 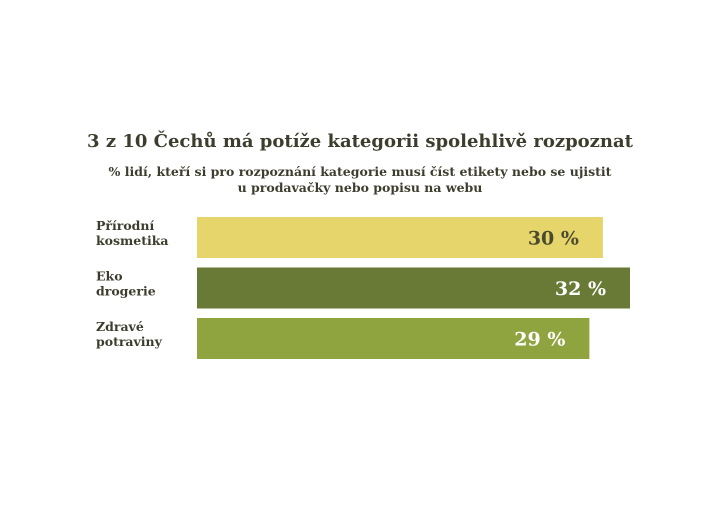 I want to click on bar-value-label-3: 29 %, so click(x=539, y=340).